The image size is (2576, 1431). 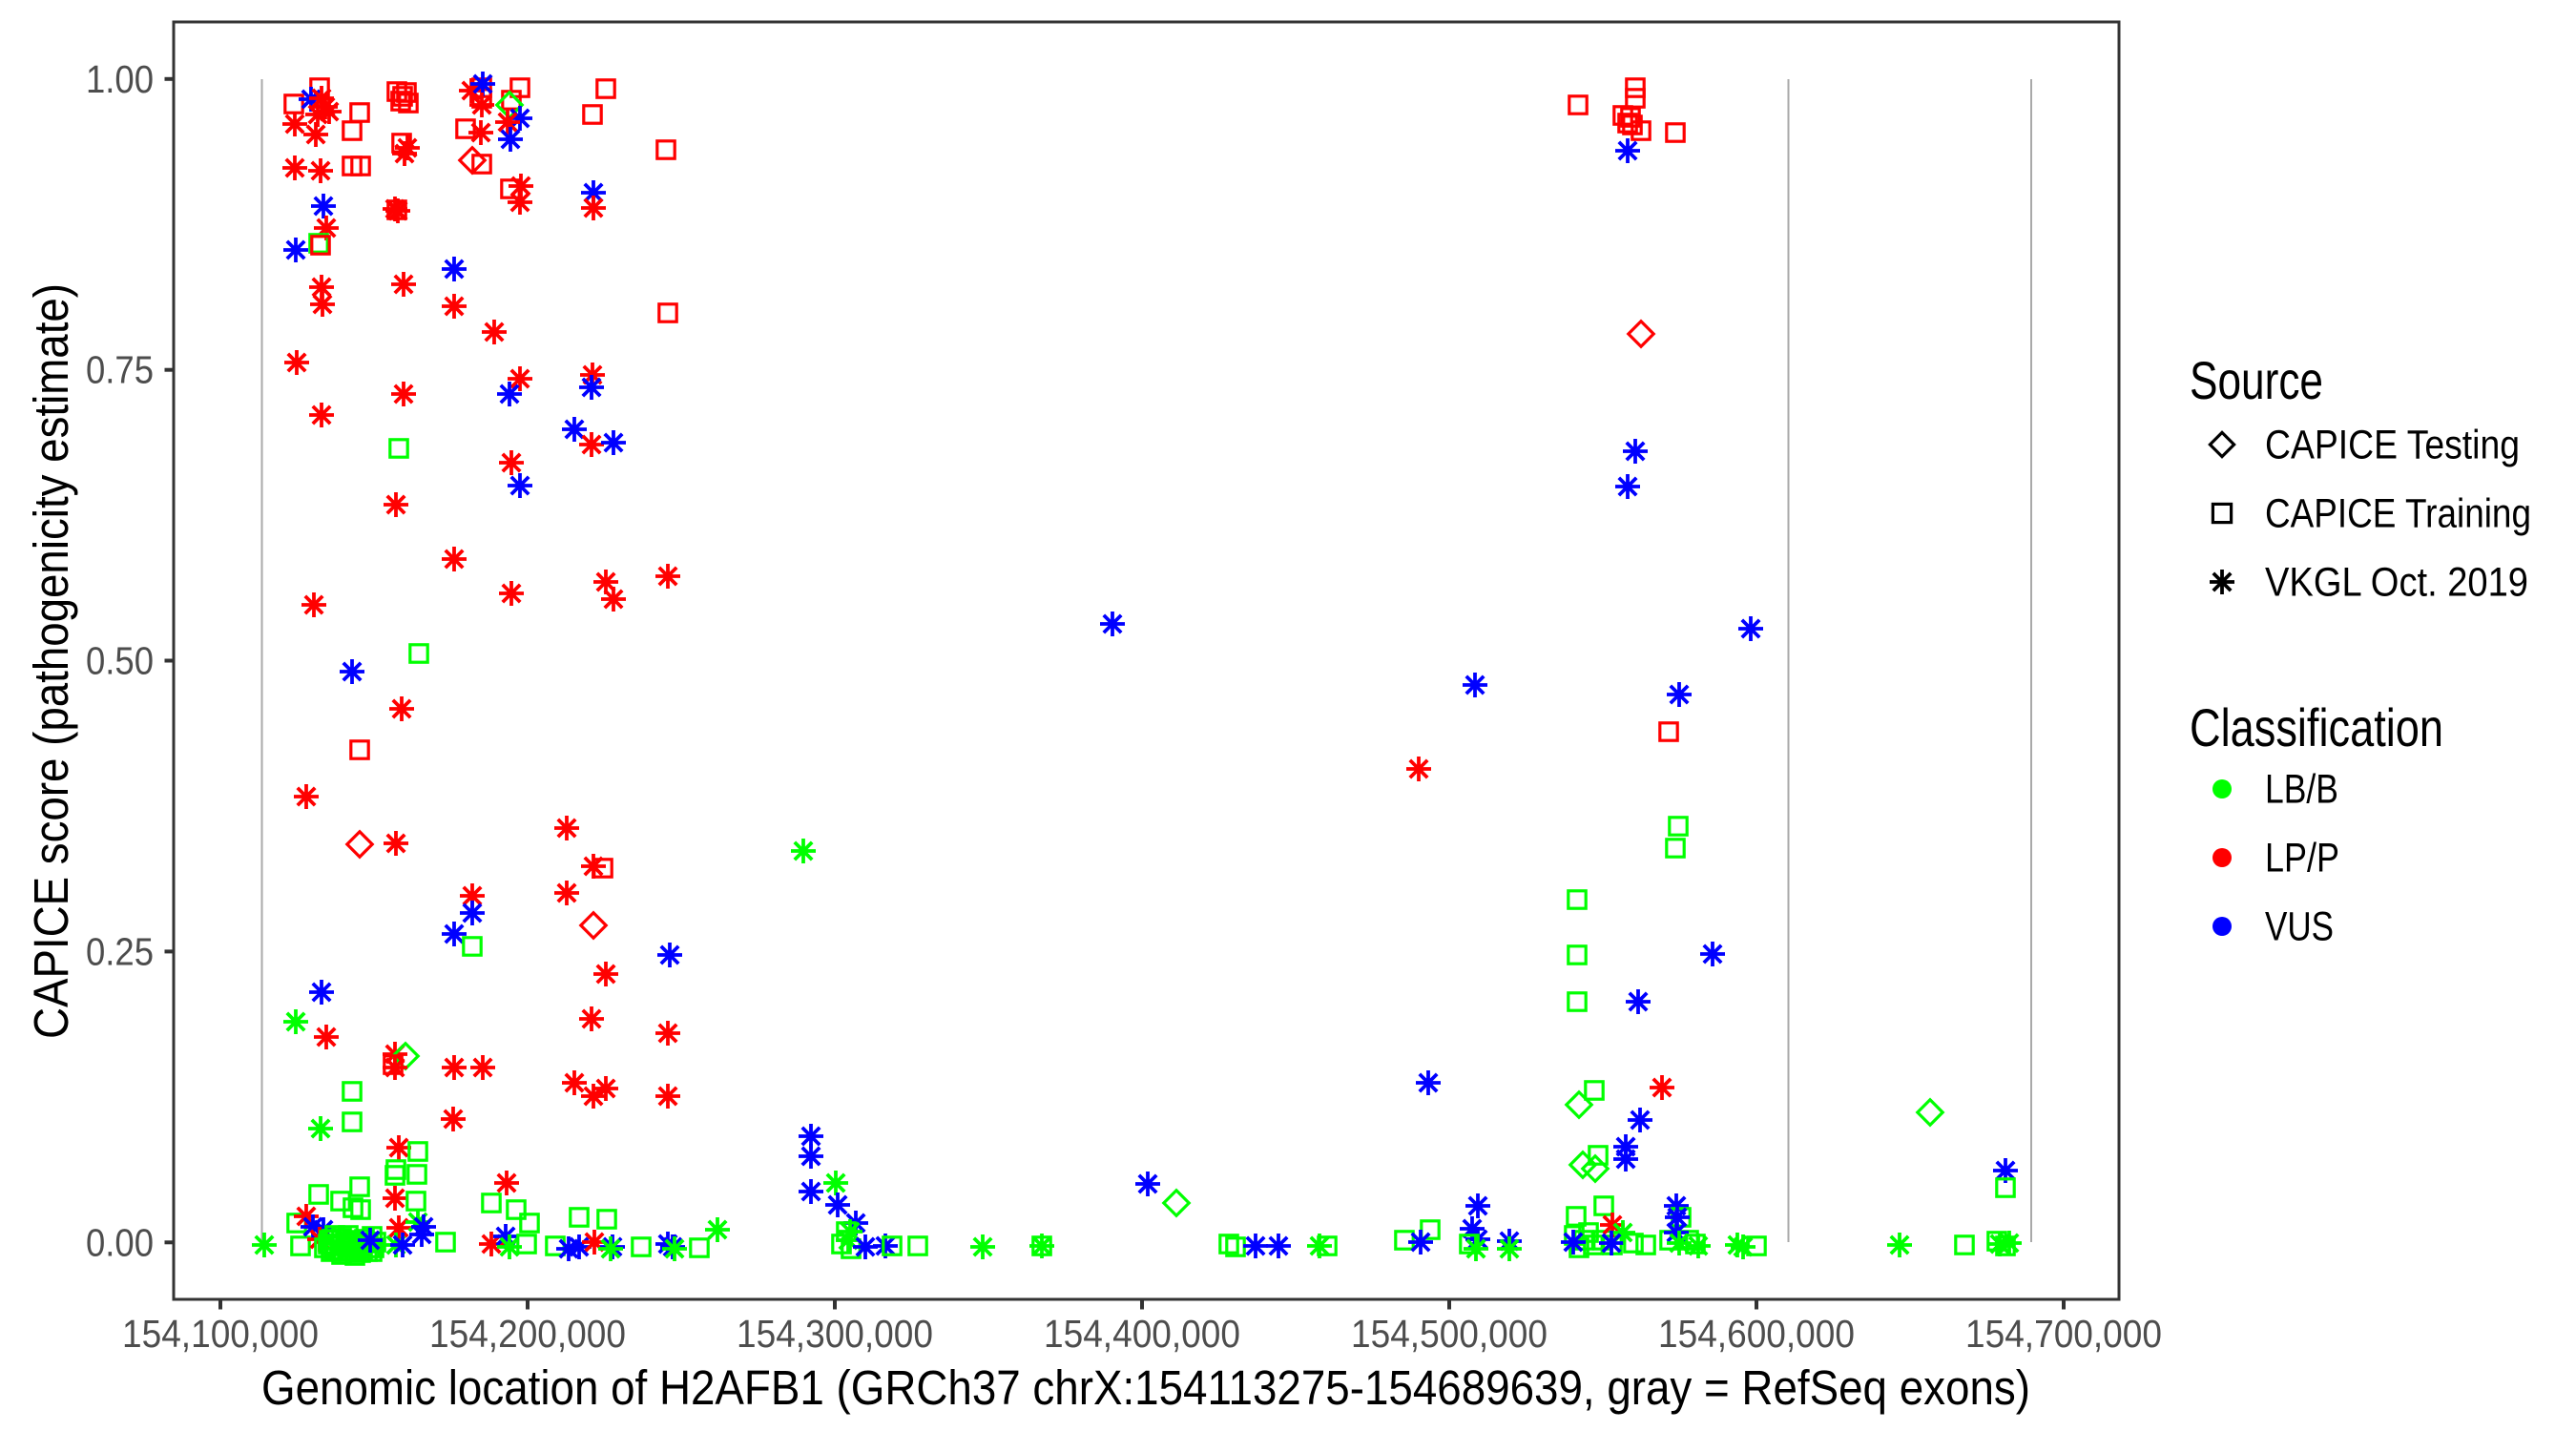 What do you see at coordinates (1449, 1334) in the screenshot?
I see `svg-text: 154,500,000` at bounding box center [1449, 1334].